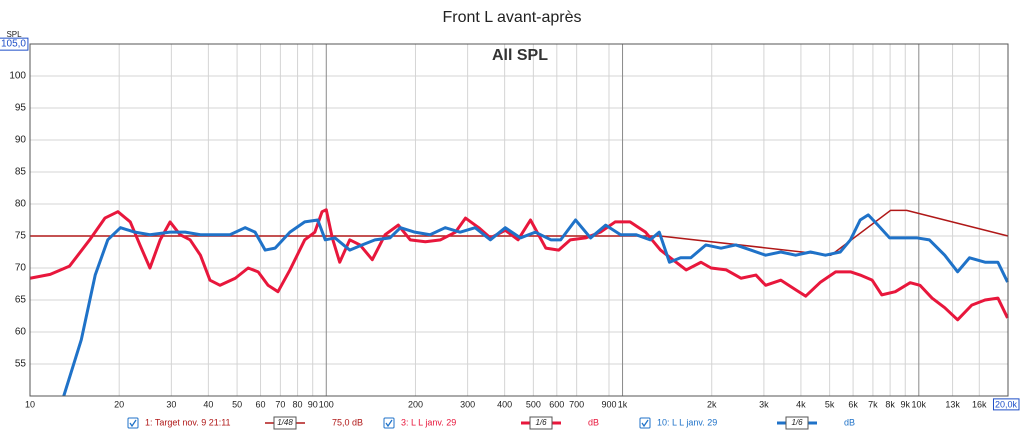 This screenshot has width=1024, height=432. I want to click on x-tick-label: 60, so click(261, 404).